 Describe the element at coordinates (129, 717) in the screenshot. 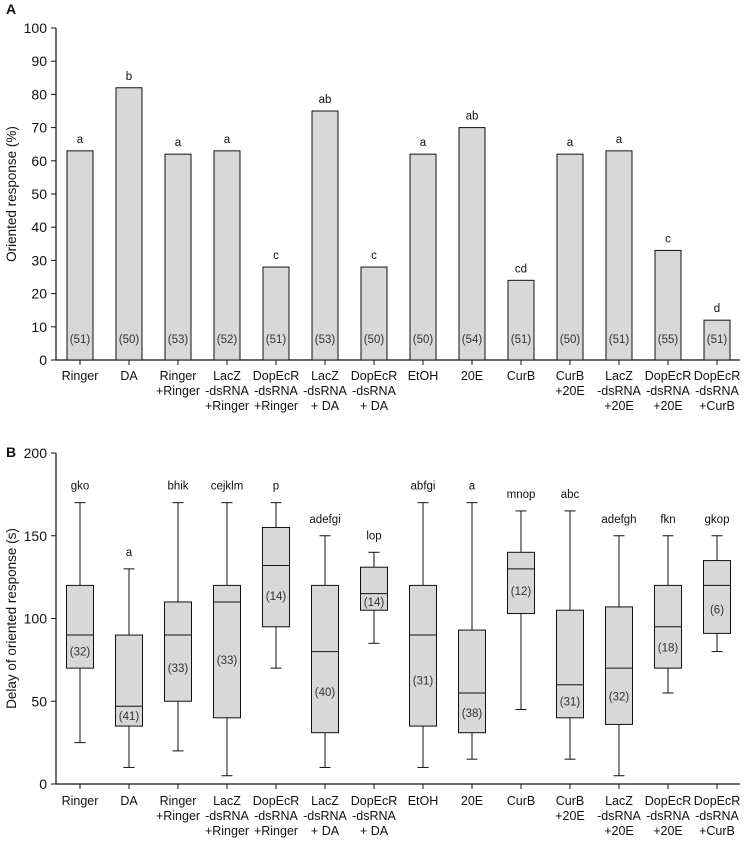

I see `panel-b-sample-size: (41)` at that location.